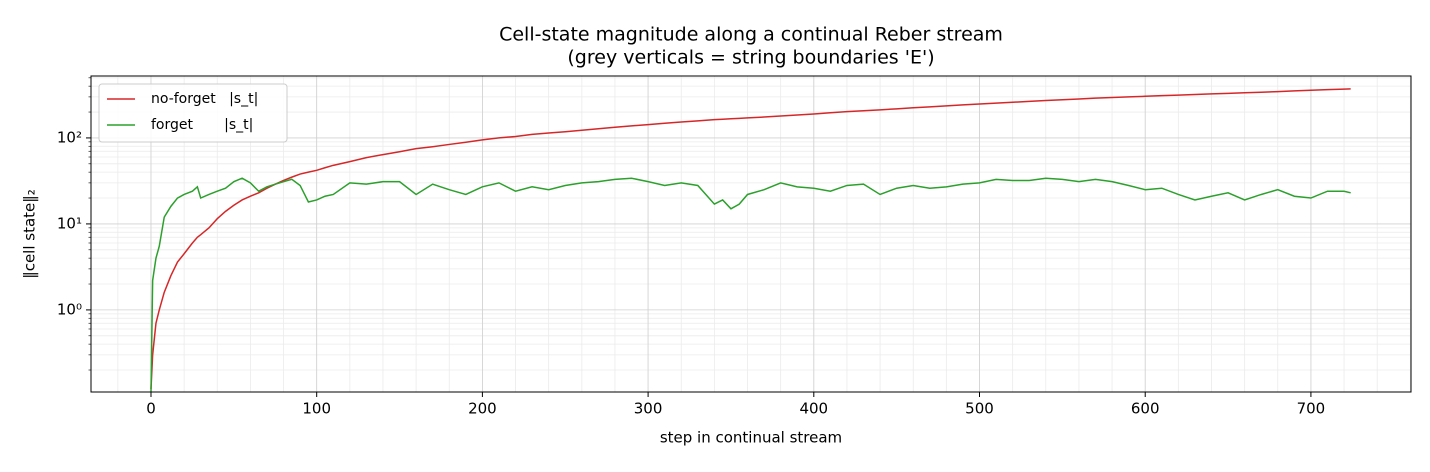 The image size is (1430, 472). Describe the element at coordinates (30, 234) in the screenshot. I see `y-axis-label: ‖cell state‖₂` at that location.